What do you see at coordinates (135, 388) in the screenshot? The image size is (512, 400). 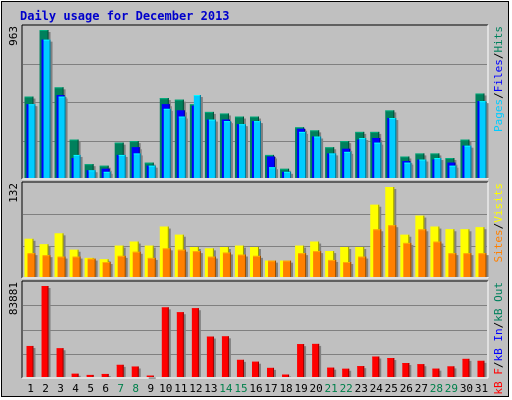 I see `day-label-8: 8` at bounding box center [135, 388].